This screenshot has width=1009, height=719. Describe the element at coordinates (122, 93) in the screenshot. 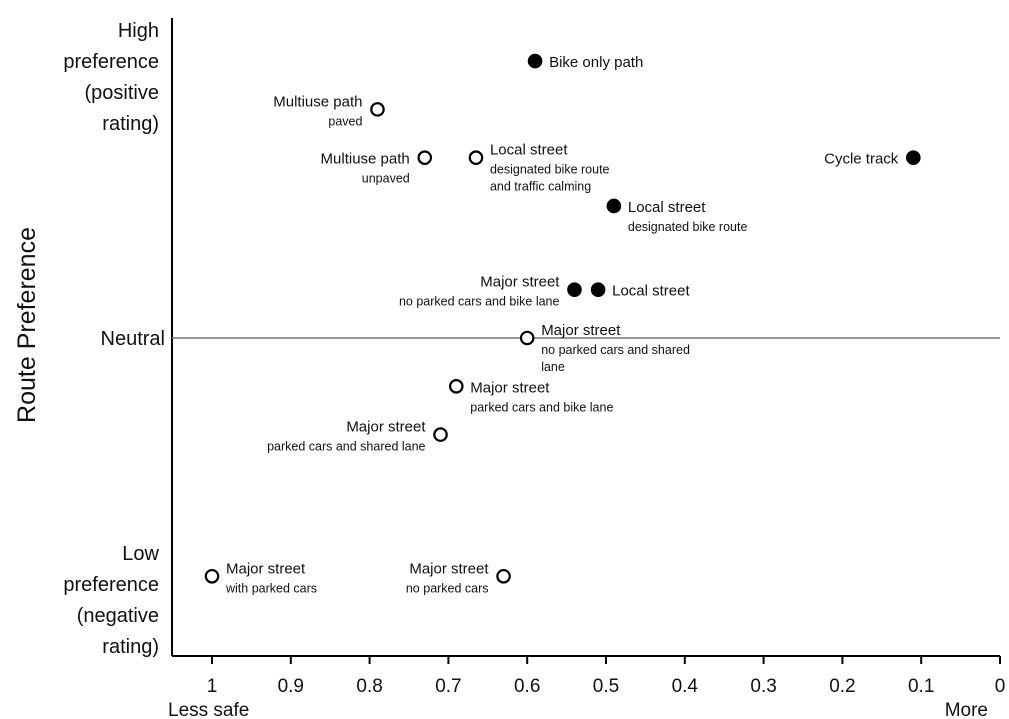

I see `y-label-high-line: (positive` at that location.